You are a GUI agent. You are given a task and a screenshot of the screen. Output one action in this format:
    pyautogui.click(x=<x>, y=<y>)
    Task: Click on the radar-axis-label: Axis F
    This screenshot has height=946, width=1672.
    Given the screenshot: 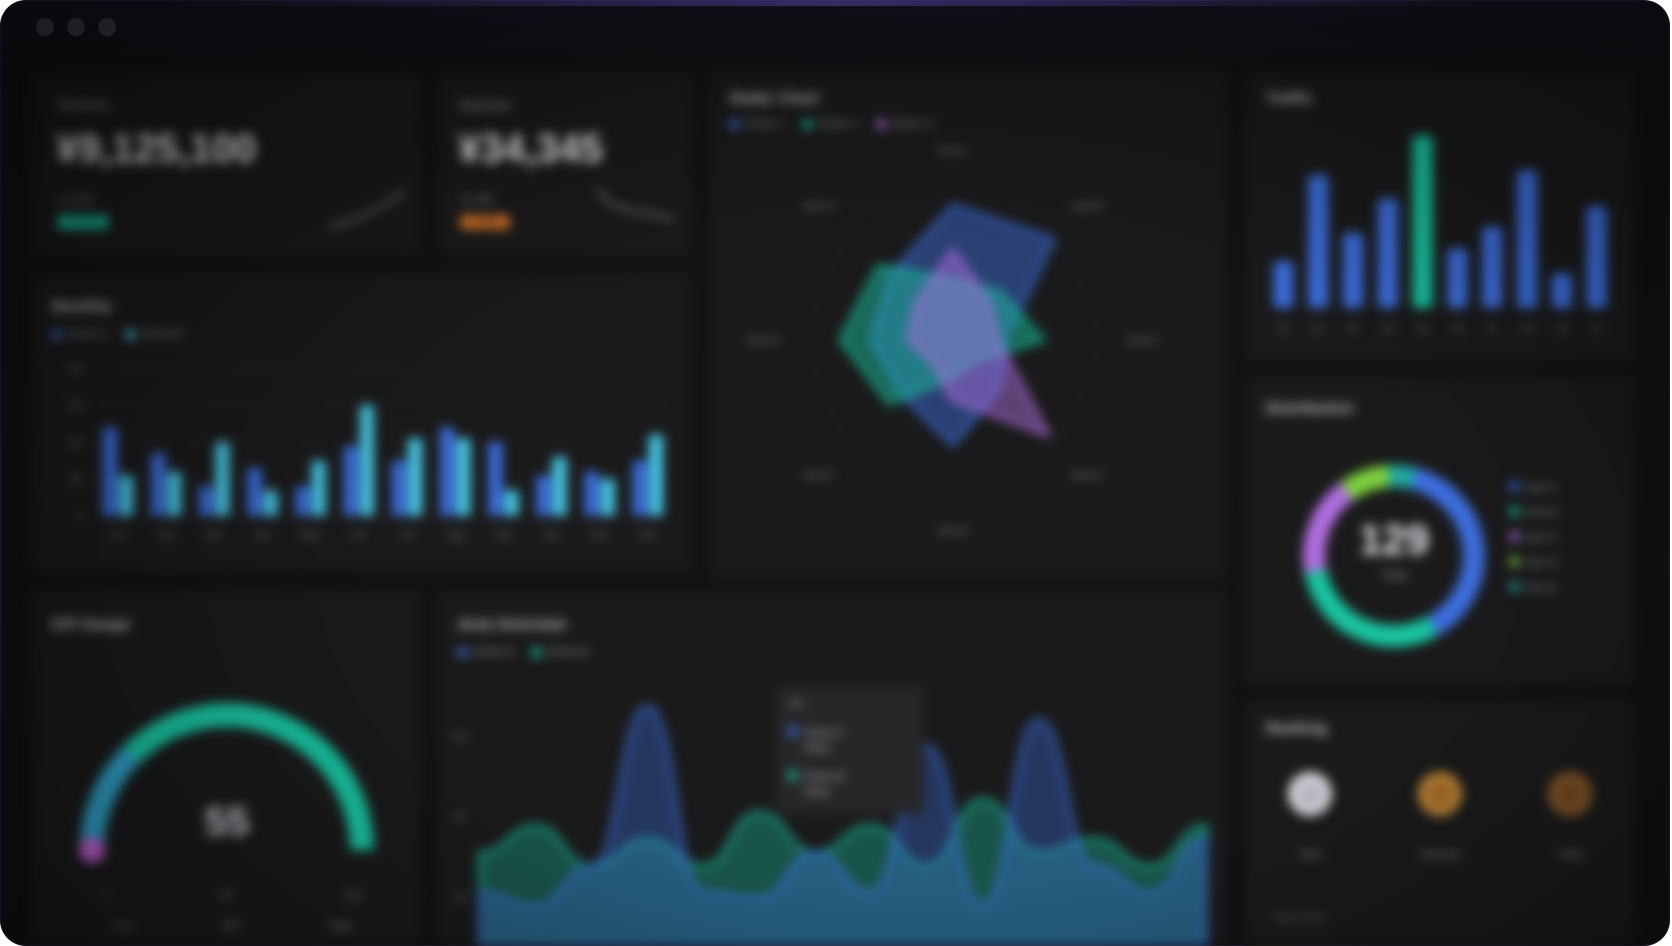 What is the action you would take?
    pyautogui.click(x=818, y=475)
    